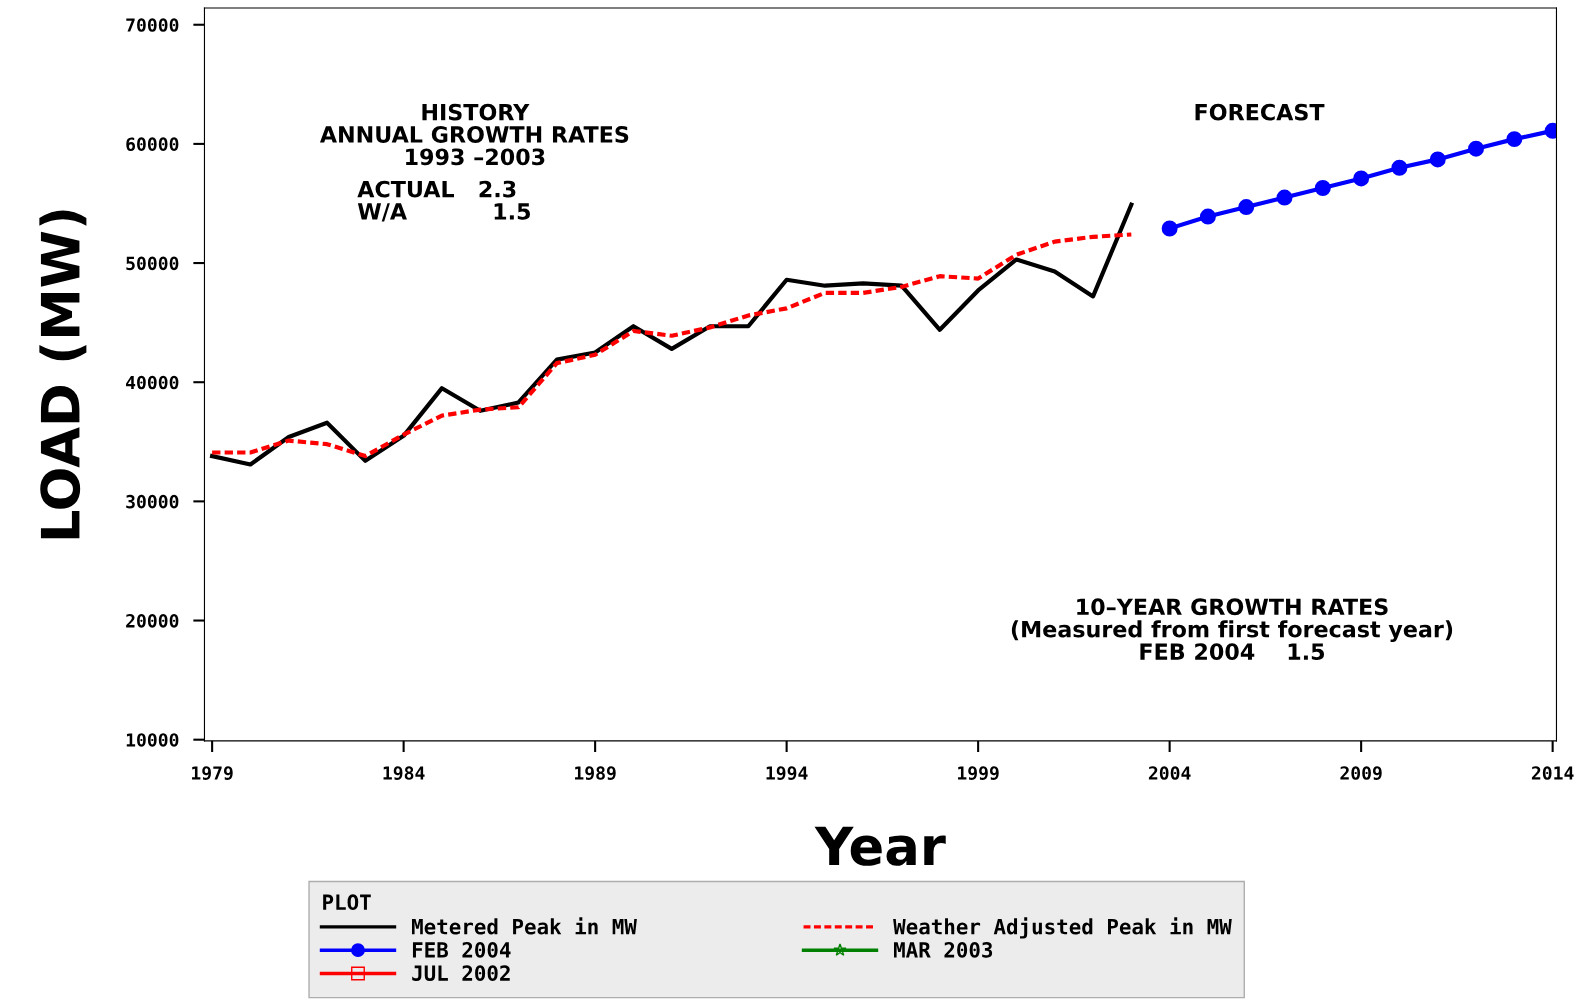  I want to click on annotation: HISTORY ANNUAL GROWTH RATES 1993 –2003, so click(474, 134).